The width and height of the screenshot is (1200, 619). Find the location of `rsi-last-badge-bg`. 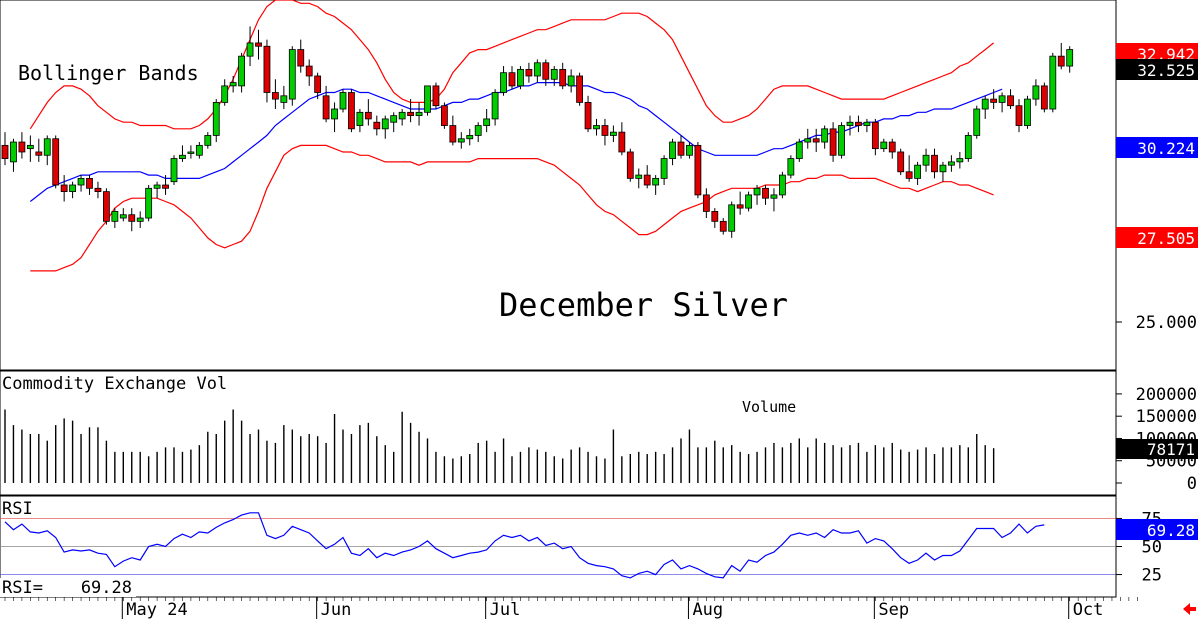

rsi-last-badge-bg is located at coordinates (1157, 529).